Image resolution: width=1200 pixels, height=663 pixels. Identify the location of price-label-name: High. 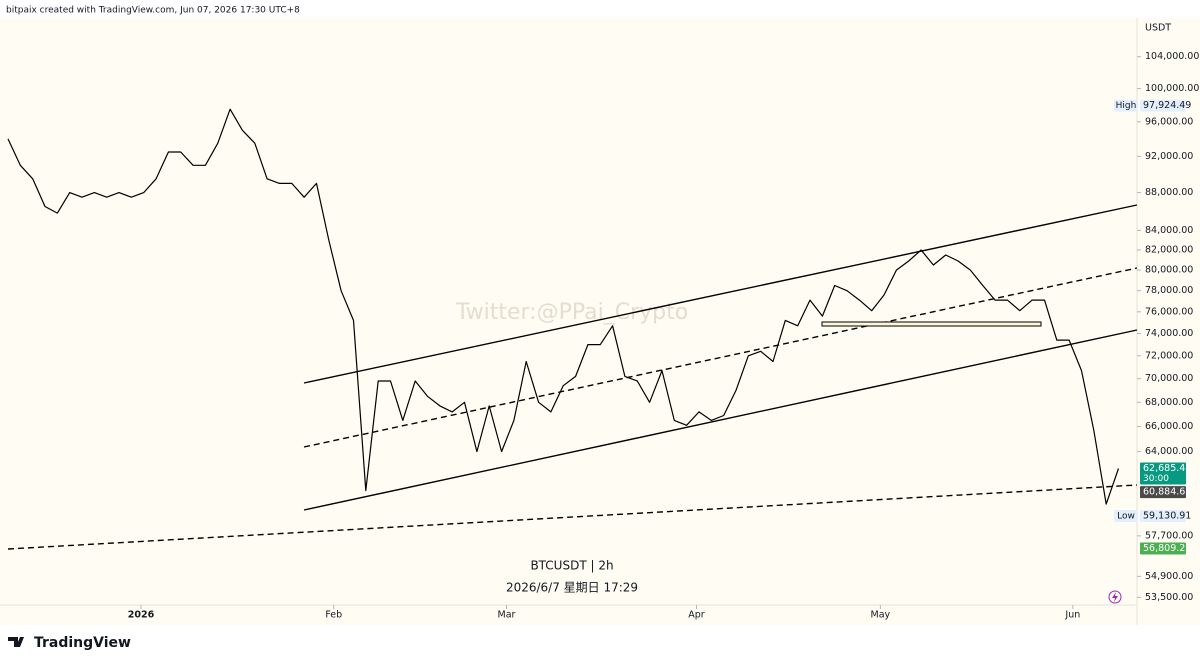
(1126, 106).